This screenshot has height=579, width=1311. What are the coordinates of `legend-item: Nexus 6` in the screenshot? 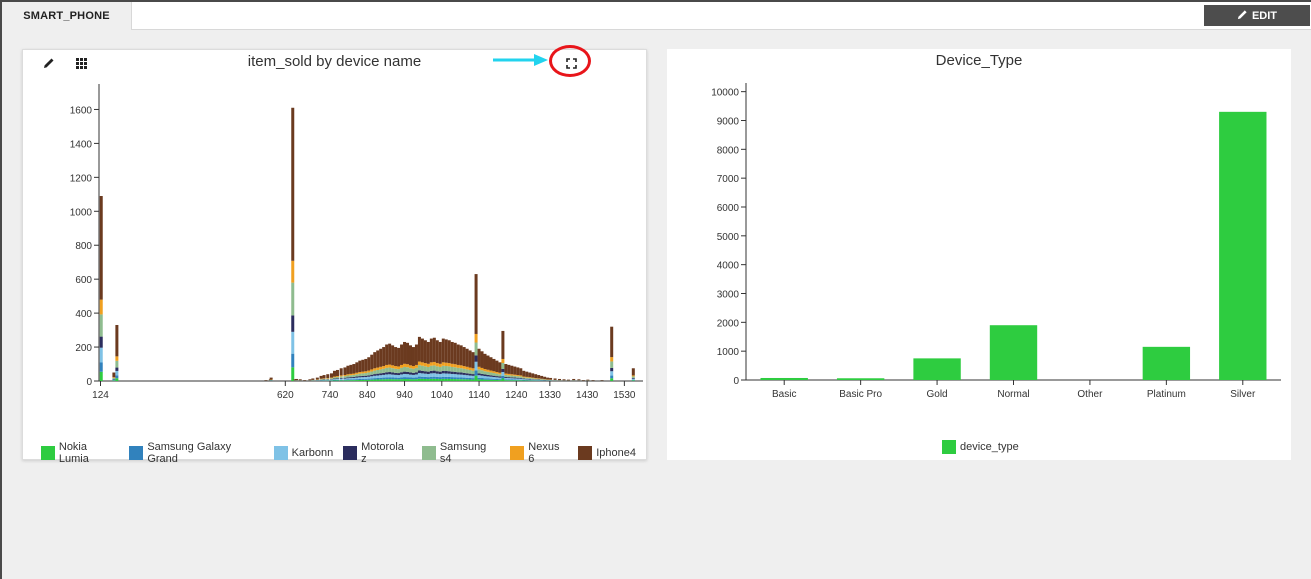 It's located at (539, 453).